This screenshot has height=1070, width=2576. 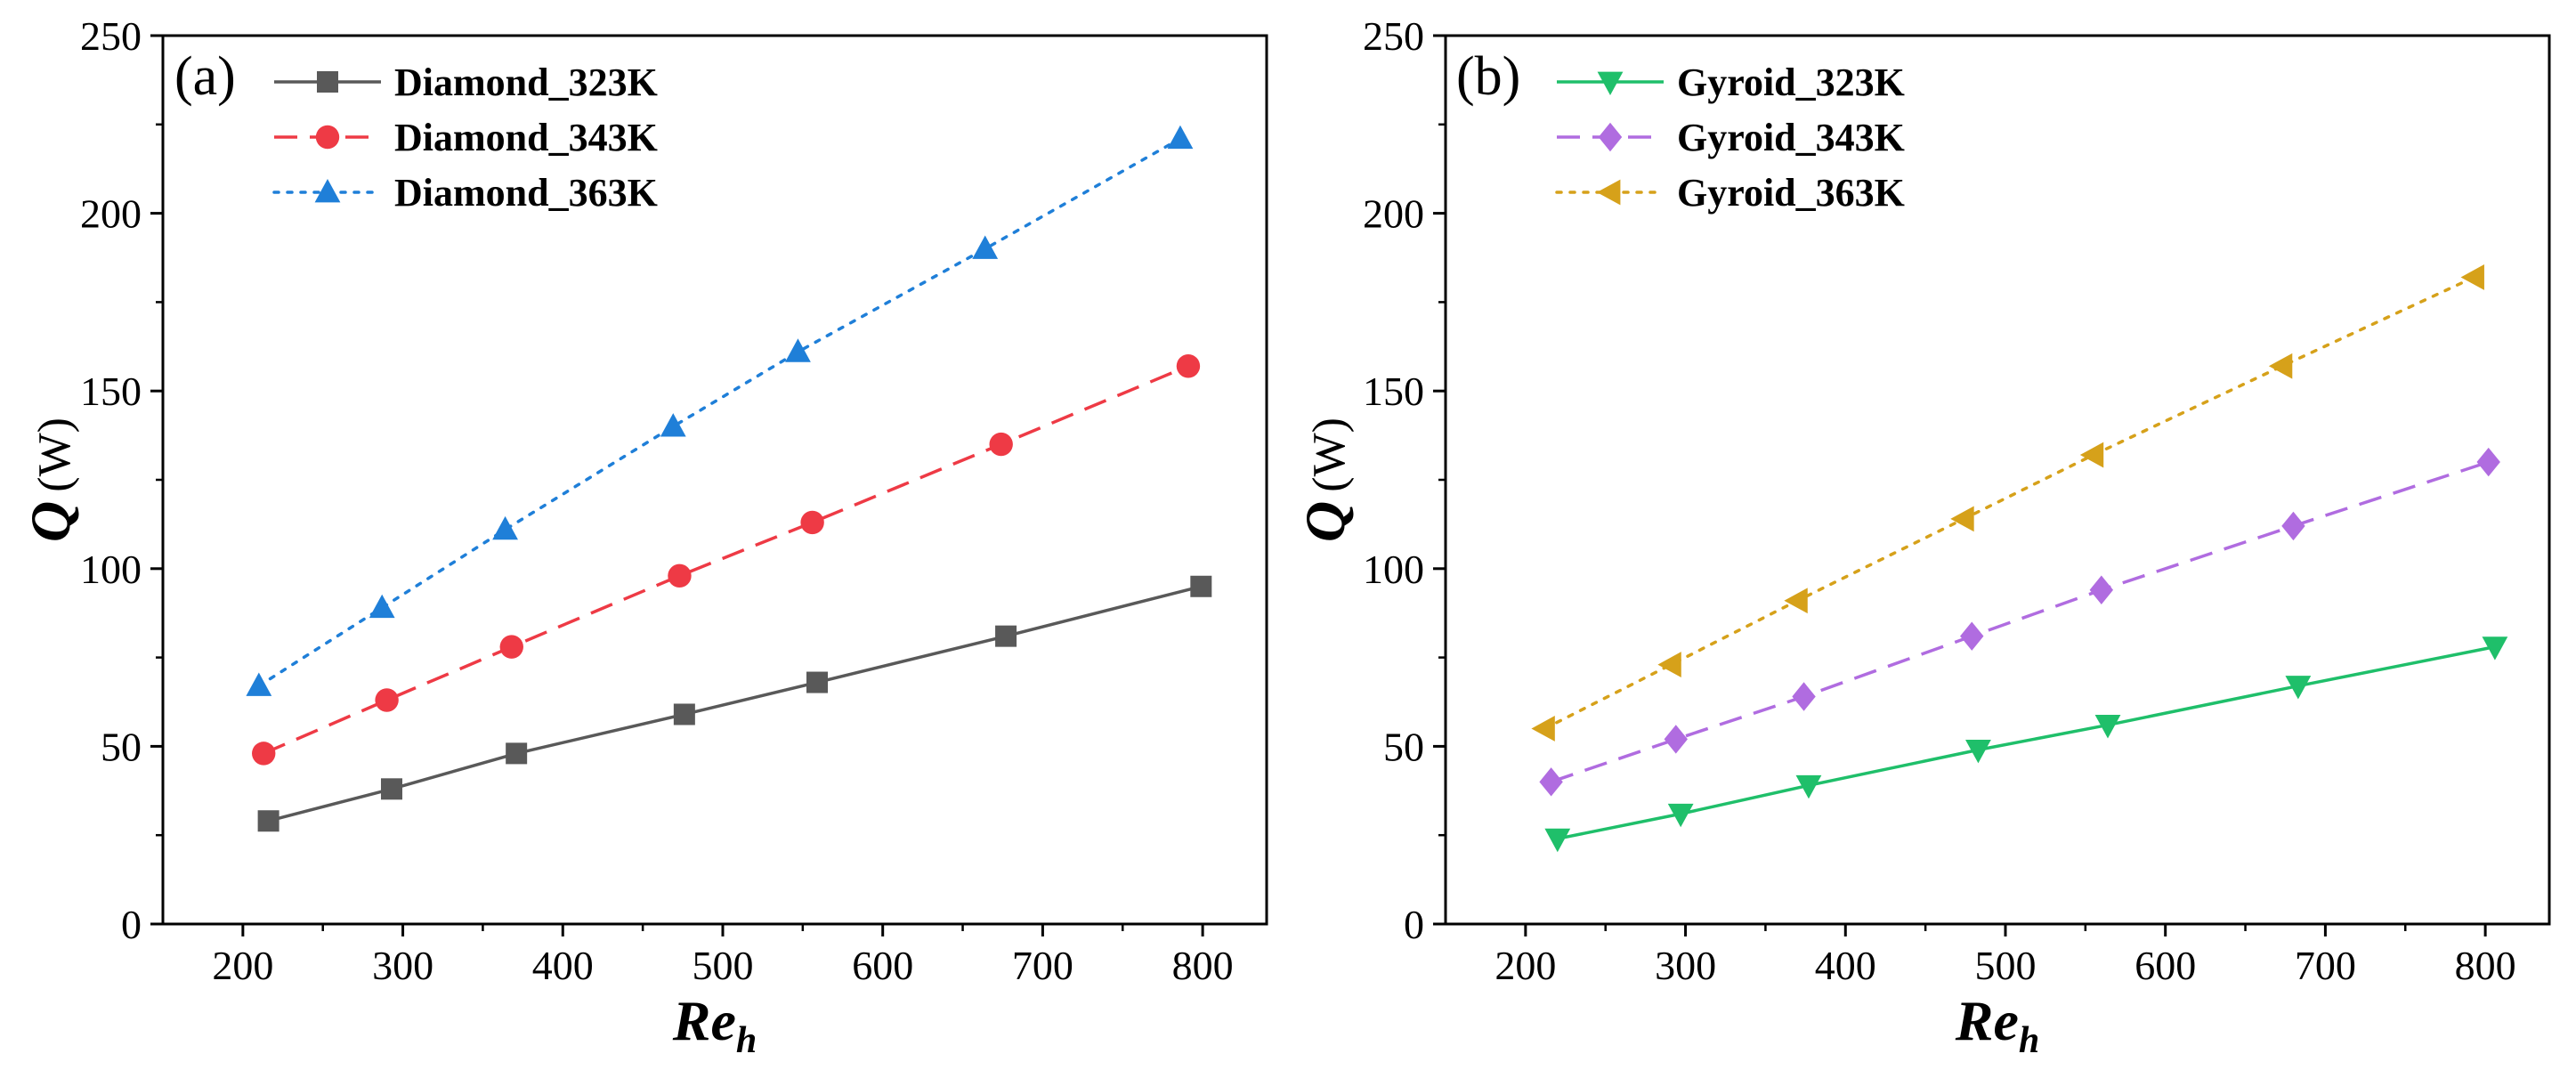 What do you see at coordinates (526, 137) in the screenshot?
I see `panel-a-legend-diamond-343k-label: Diamond_343K` at bounding box center [526, 137].